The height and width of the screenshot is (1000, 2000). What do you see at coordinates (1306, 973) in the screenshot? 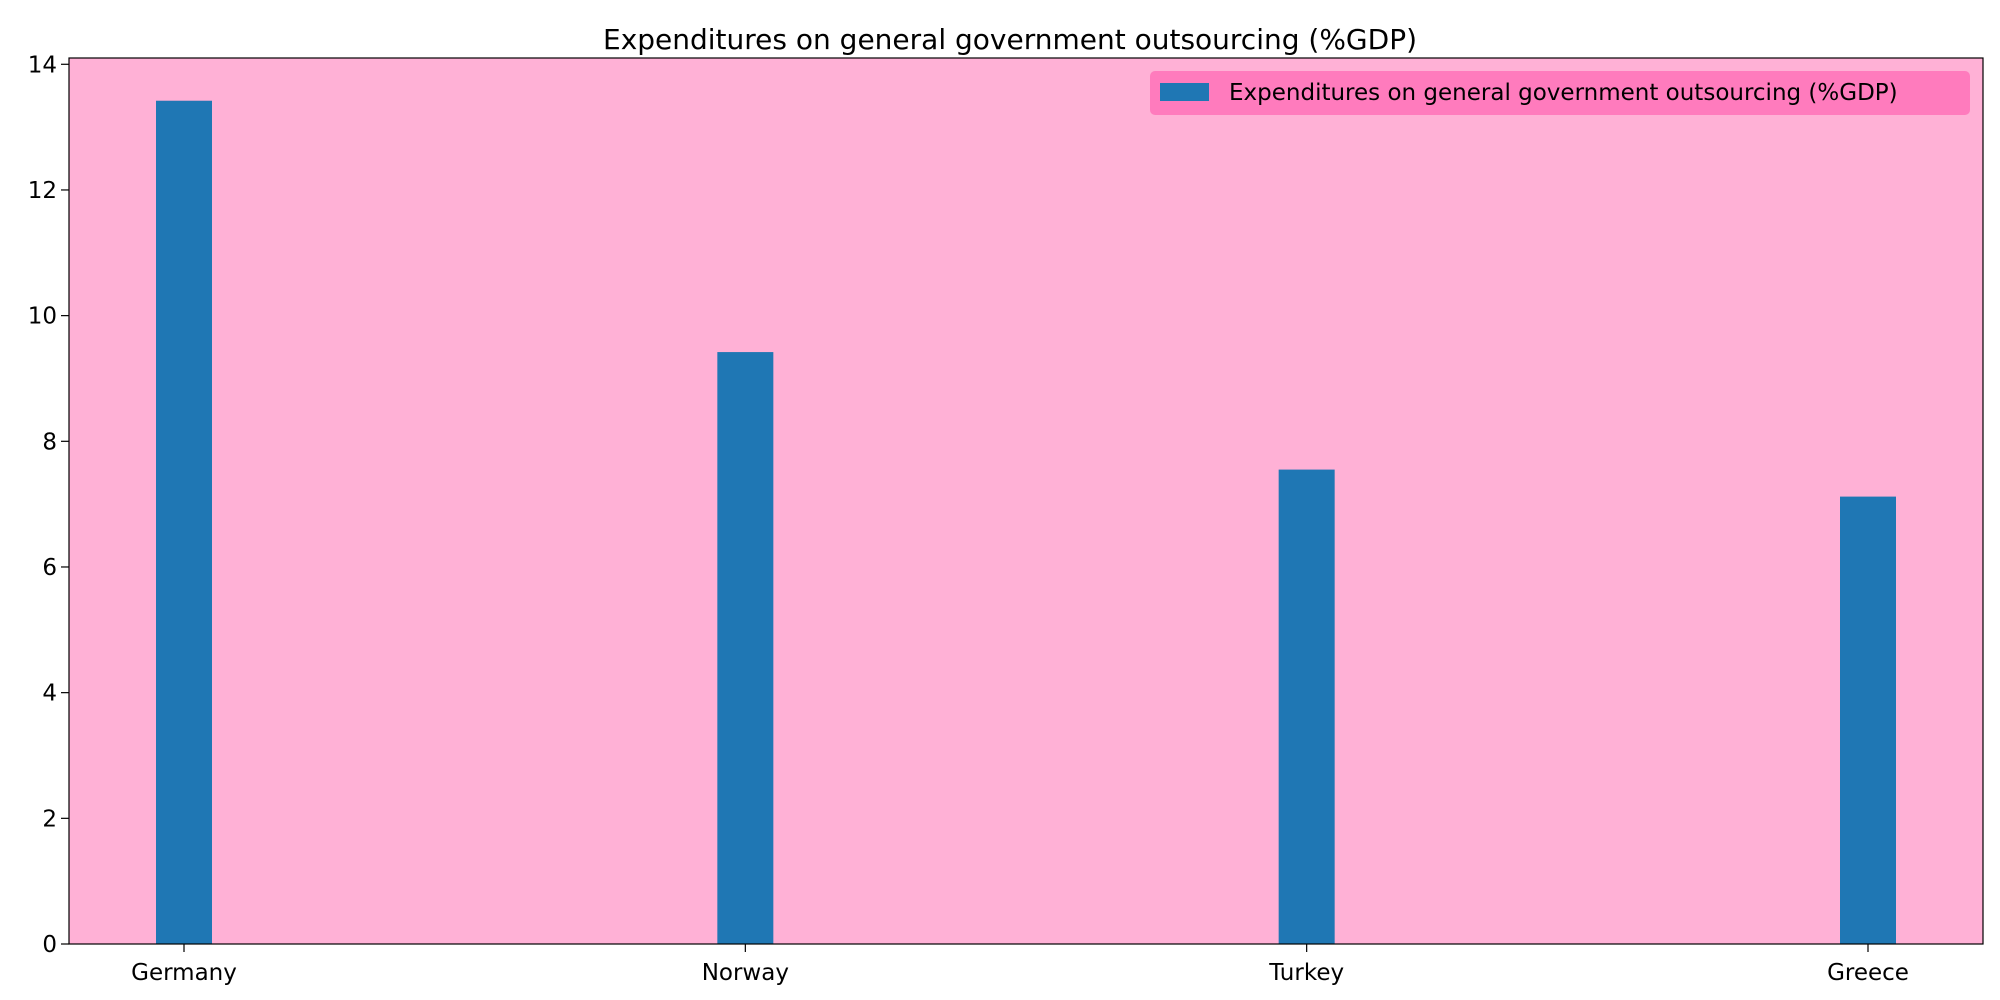
I see `x-tick-label: Turkey` at bounding box center [1306, 973].